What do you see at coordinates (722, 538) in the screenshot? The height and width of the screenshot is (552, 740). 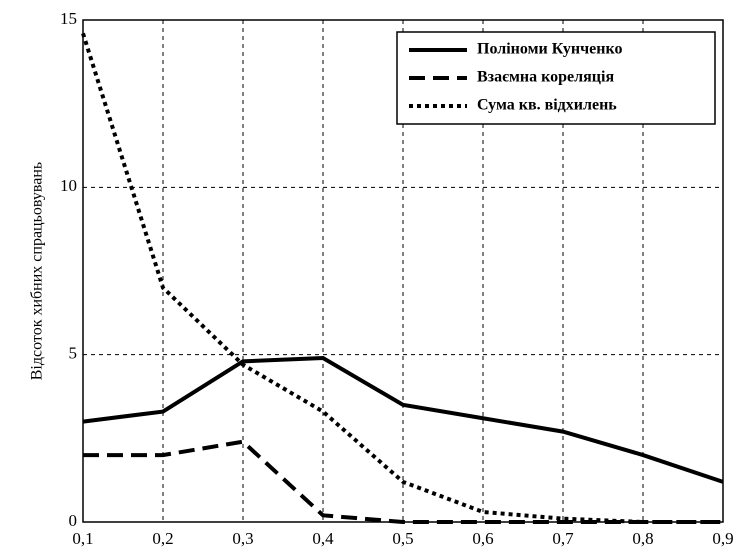 I see `x-tick-label: 0,9` at bounding box center [722, 538].